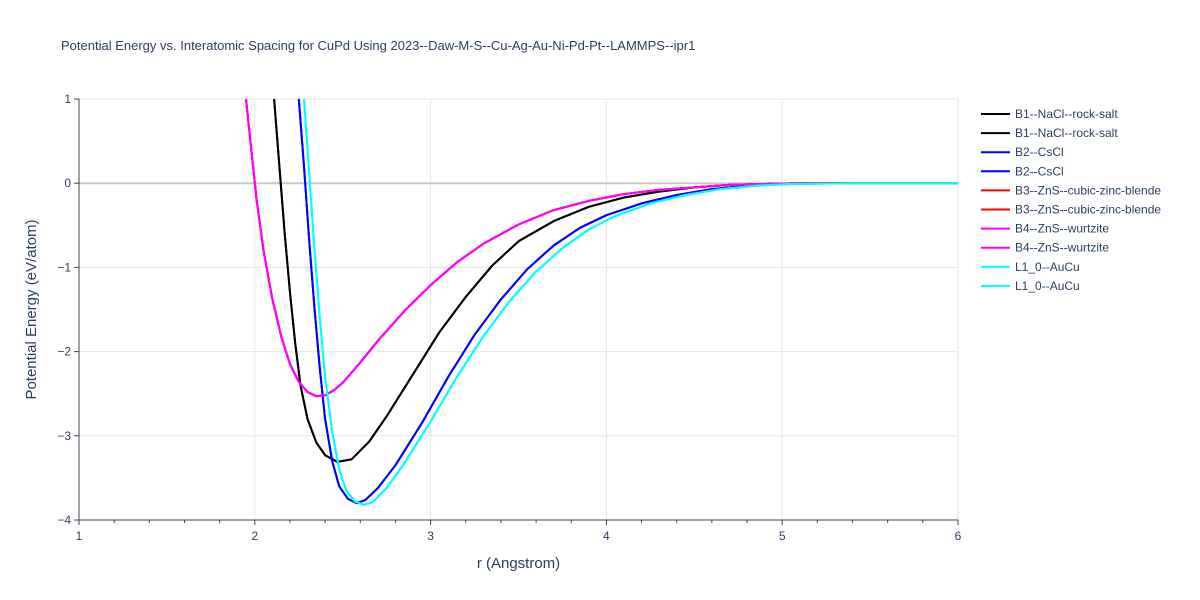 Image resolution: width=1200 pixels, height=600 pixels. Describe the element at coordinates (31, 309) in the screenshot. I see `y-axis-title: Potential Energy (eV/atom)` at that location.